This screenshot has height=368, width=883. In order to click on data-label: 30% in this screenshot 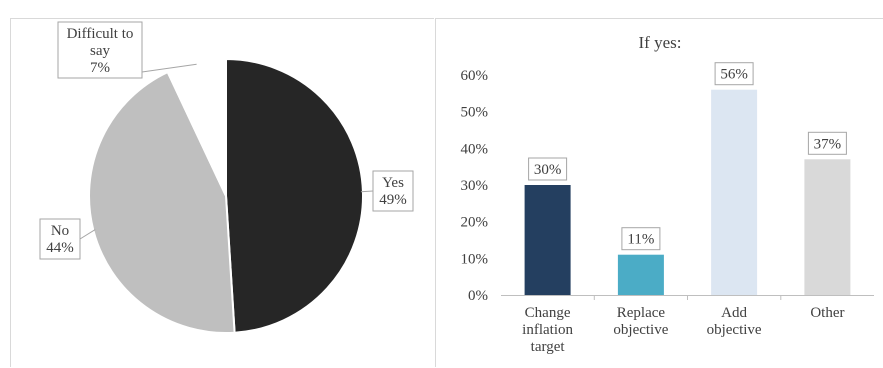, I will do `click(548, 170)`.